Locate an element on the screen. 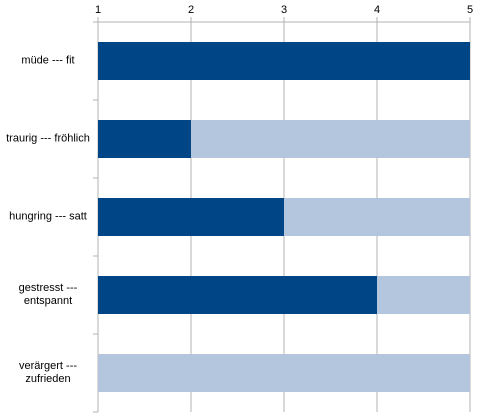 This screenshot has width=480, height=417. x-tick-label: 4 is located at coordinates (377, 10).